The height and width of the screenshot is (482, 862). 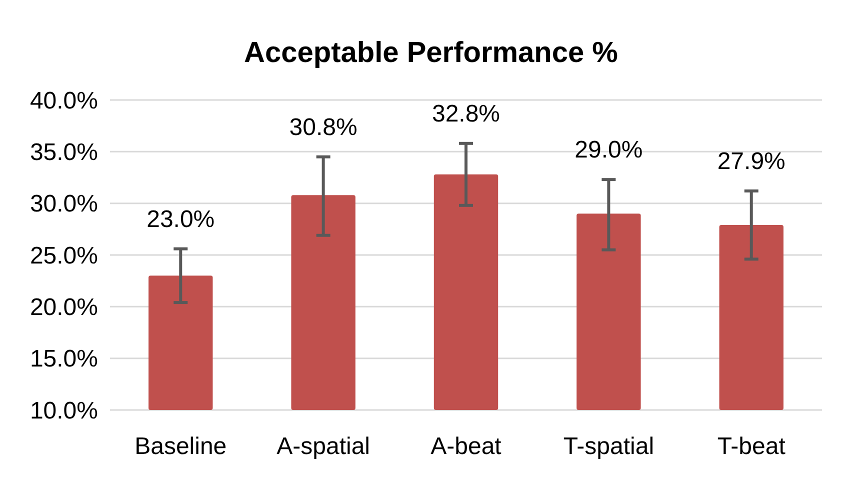 I want to click on data-label: 23.0%, so click(x=180, y=219).